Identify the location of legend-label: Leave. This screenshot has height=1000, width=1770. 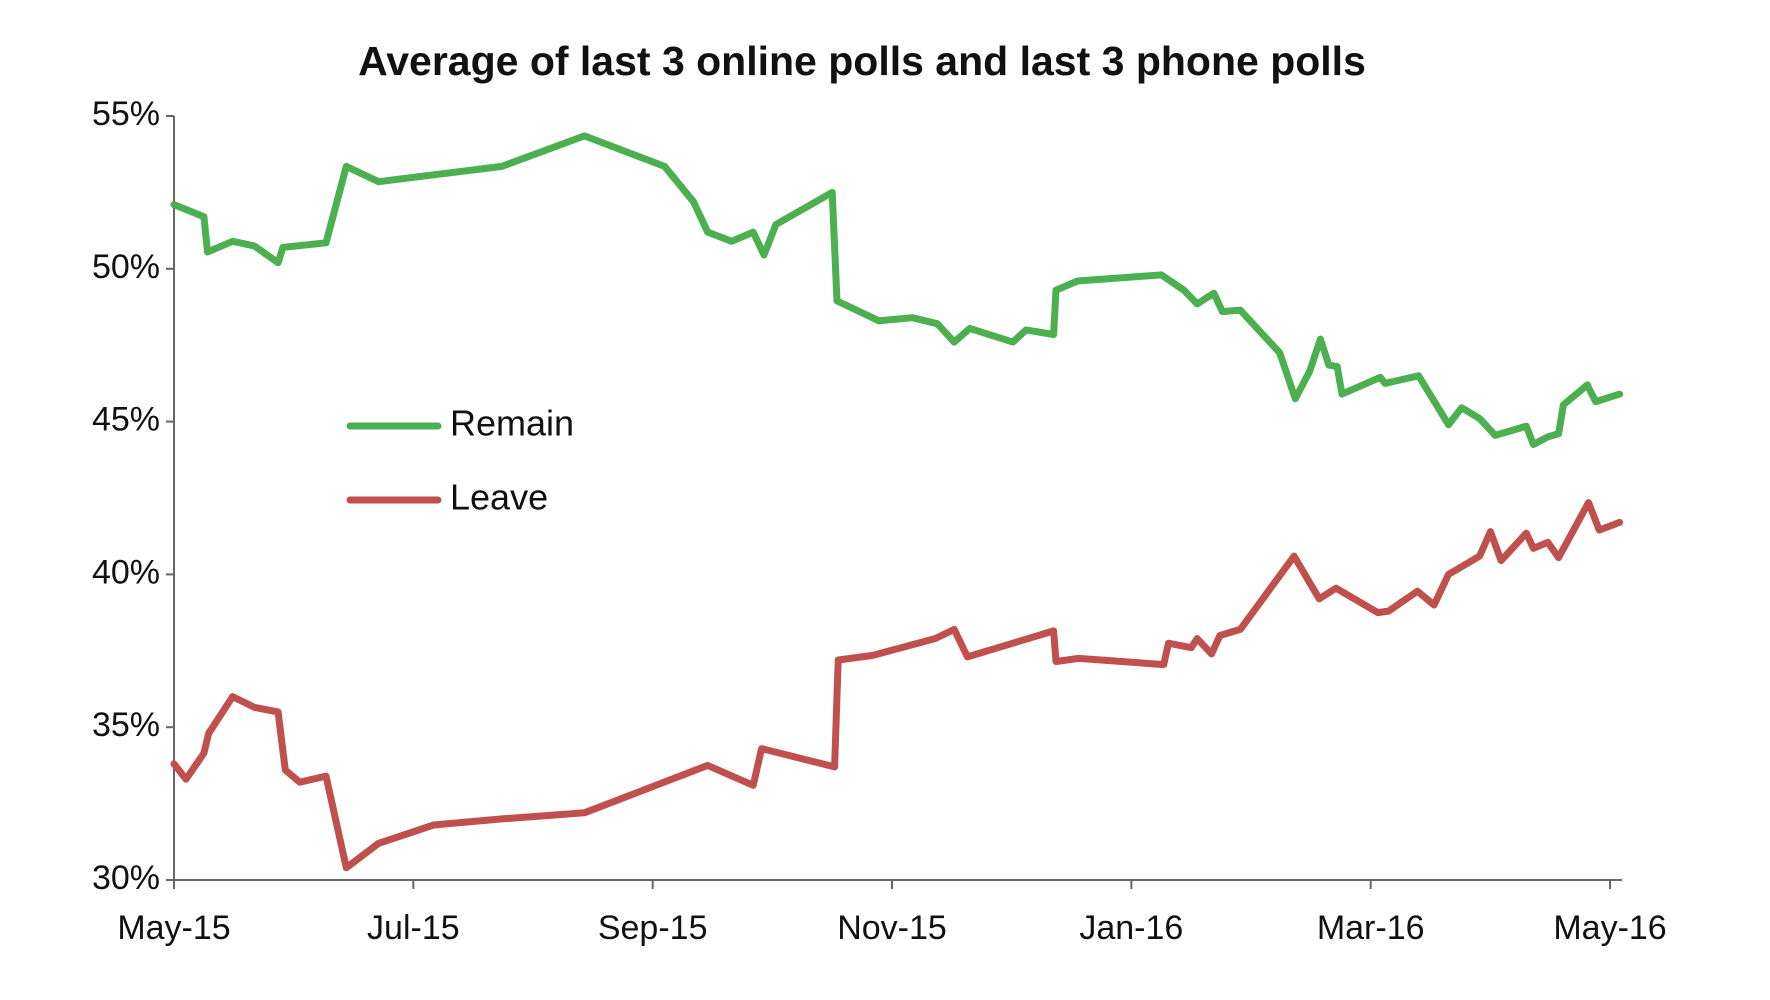
(499, 497).